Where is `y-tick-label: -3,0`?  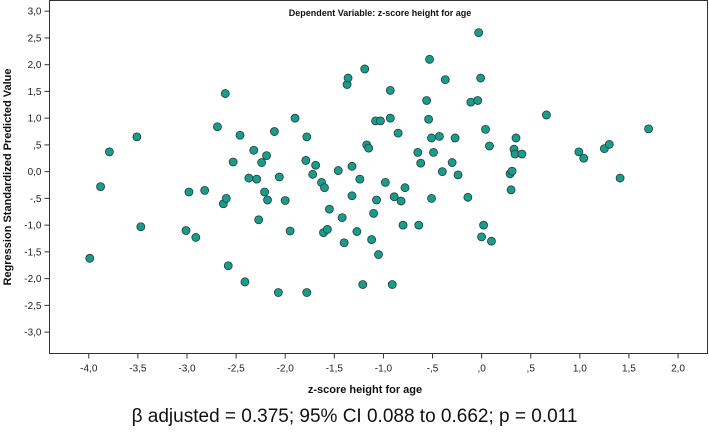
y-tick-label: -3,0 is located at coordinates (33, 333).